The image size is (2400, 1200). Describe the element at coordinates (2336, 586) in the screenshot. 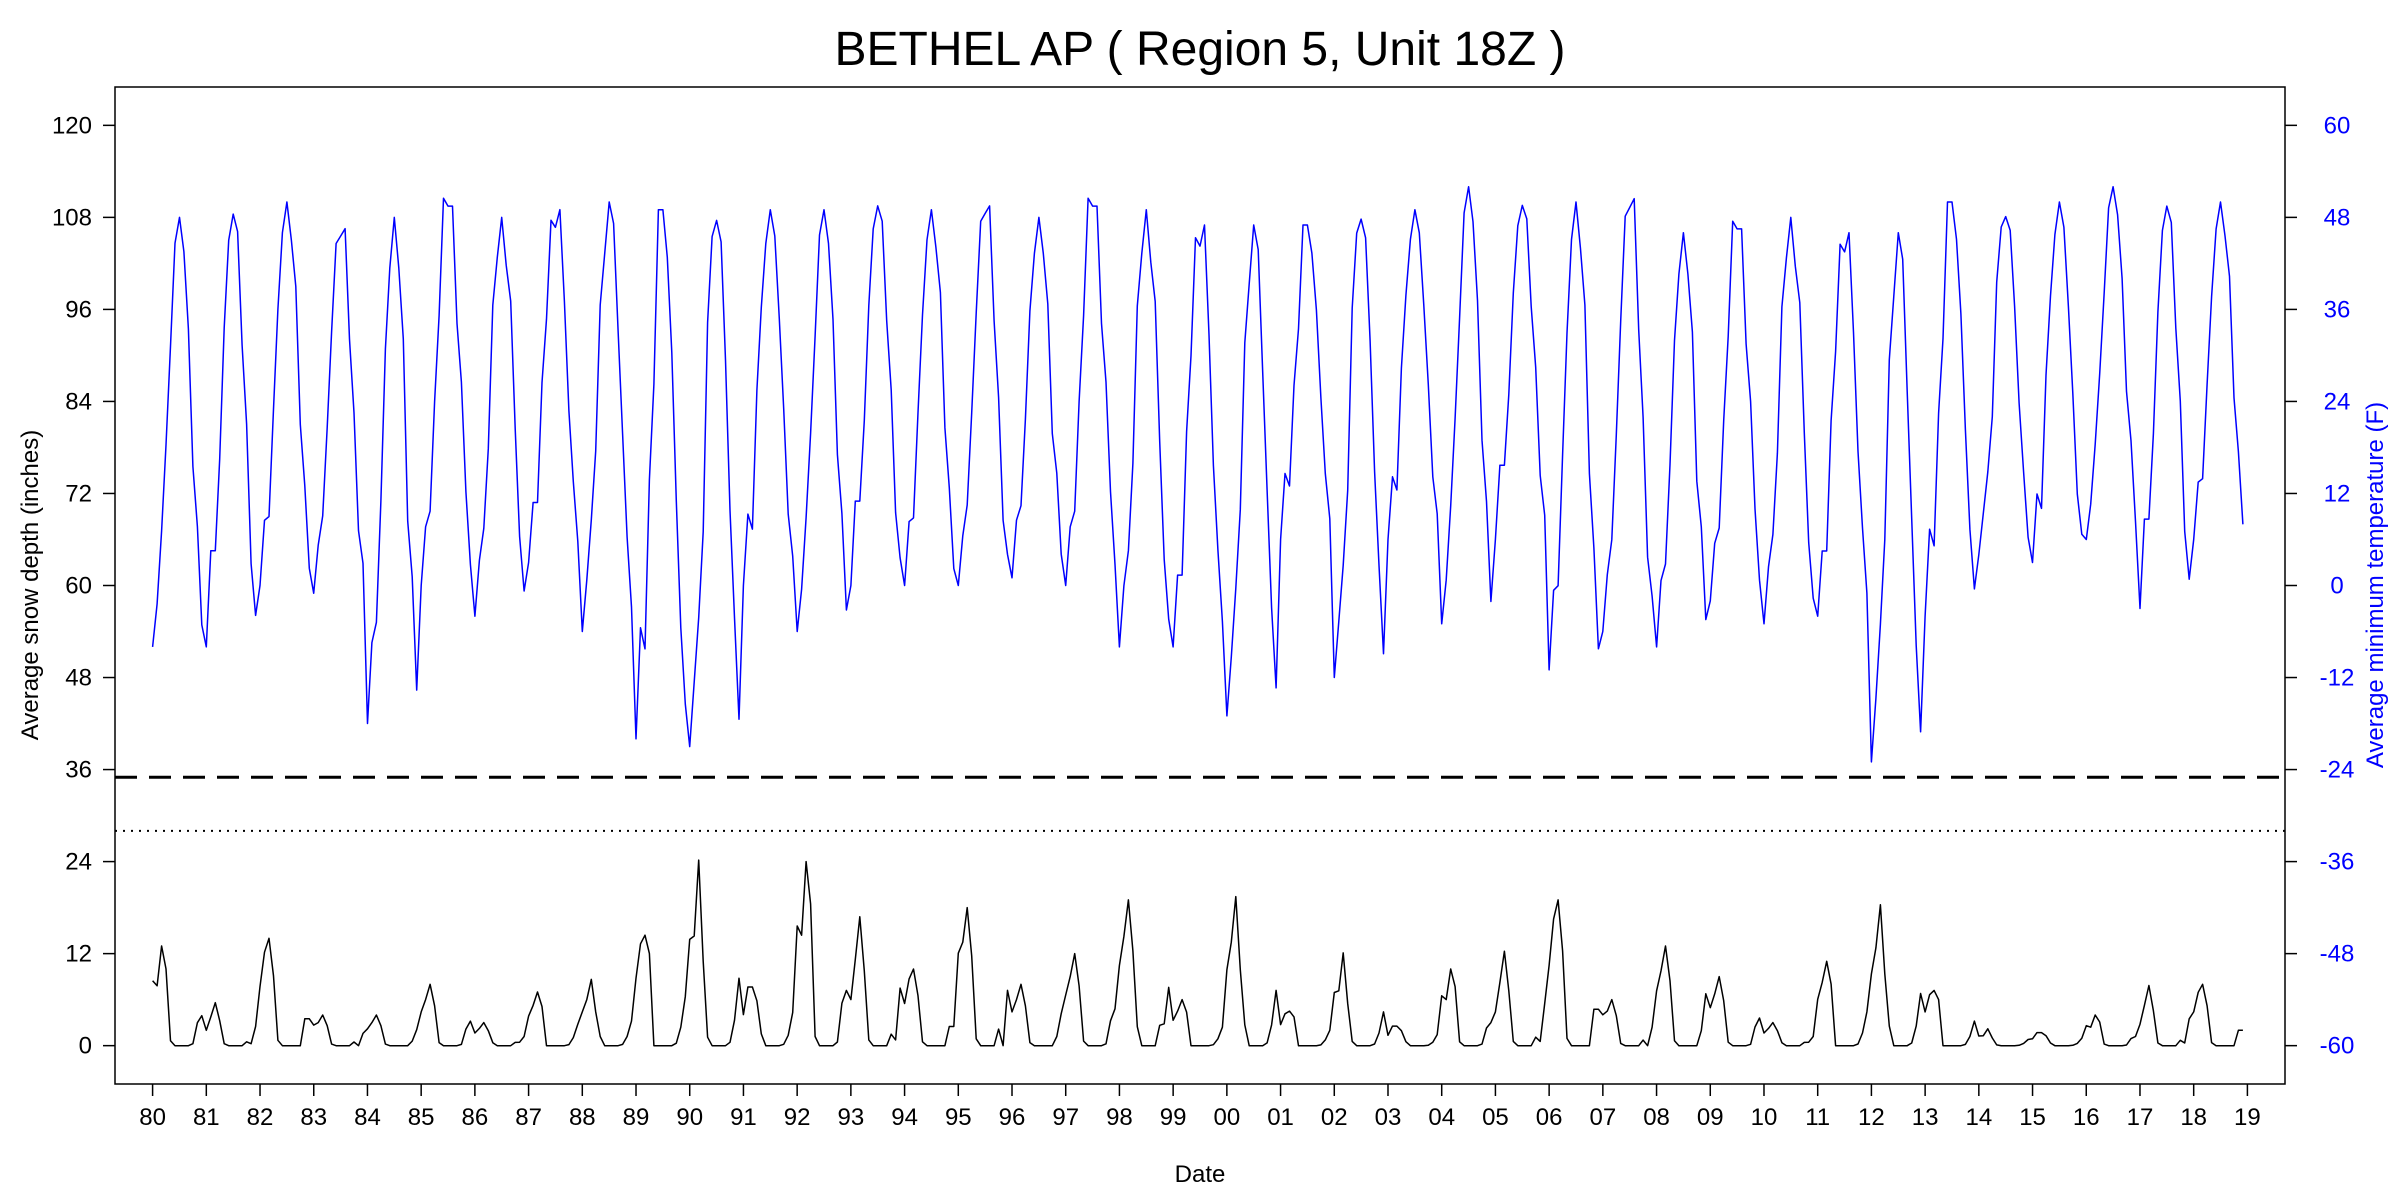

I see `y-right-tick-label: 0` at that location.